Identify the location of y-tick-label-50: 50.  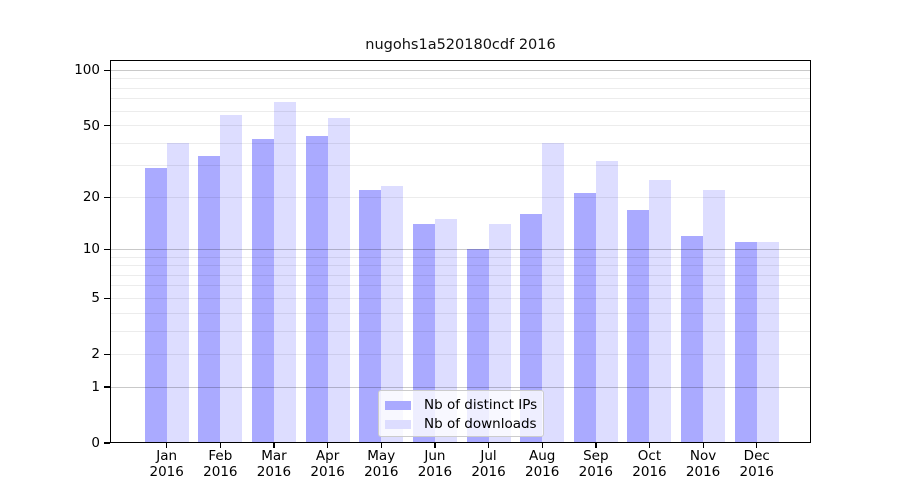
(91, 125).